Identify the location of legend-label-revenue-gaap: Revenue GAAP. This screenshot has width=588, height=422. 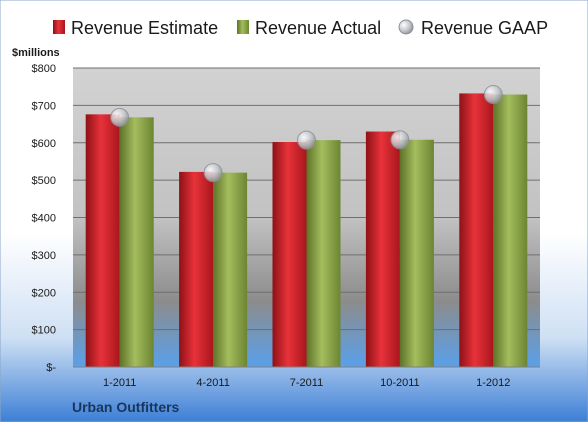
(484, 28).